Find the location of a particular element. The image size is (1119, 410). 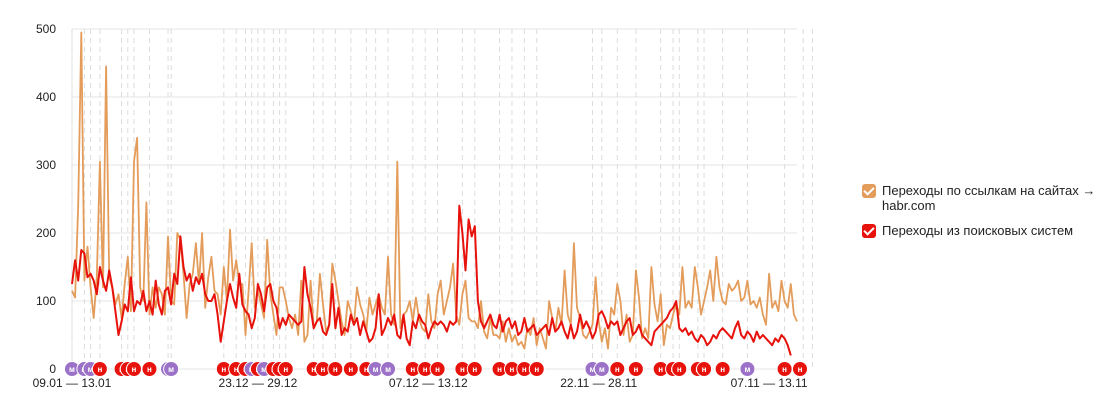

legend-item-links: Переходы по ссылкам на сайтах → habr.com is located at coordinates (984, 198).